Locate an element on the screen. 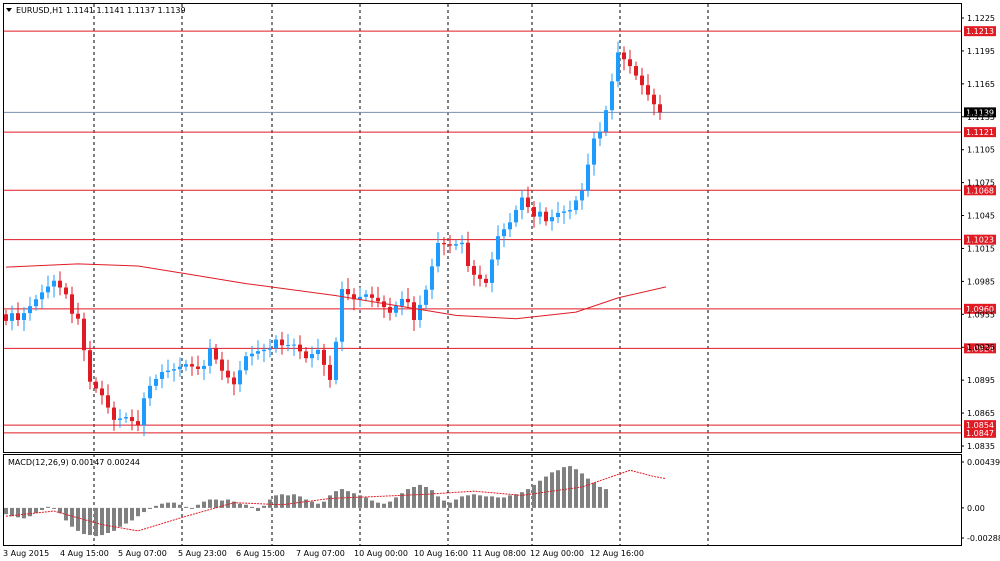 The height and width of the screenshot is (561, 1000). time-tick-label: 12 Aug 00:00 is located at coordinates (557, 553).